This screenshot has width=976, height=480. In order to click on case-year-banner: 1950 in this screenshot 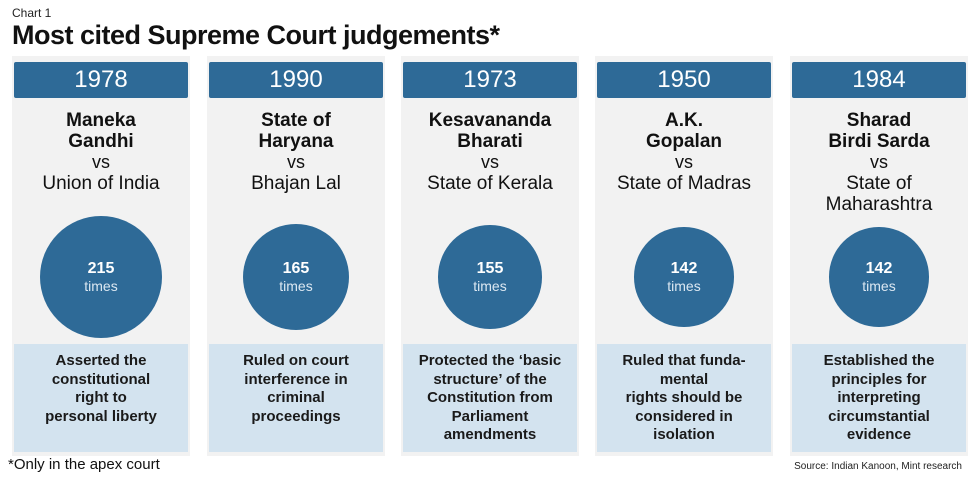, I will do `click(684, 80)`.